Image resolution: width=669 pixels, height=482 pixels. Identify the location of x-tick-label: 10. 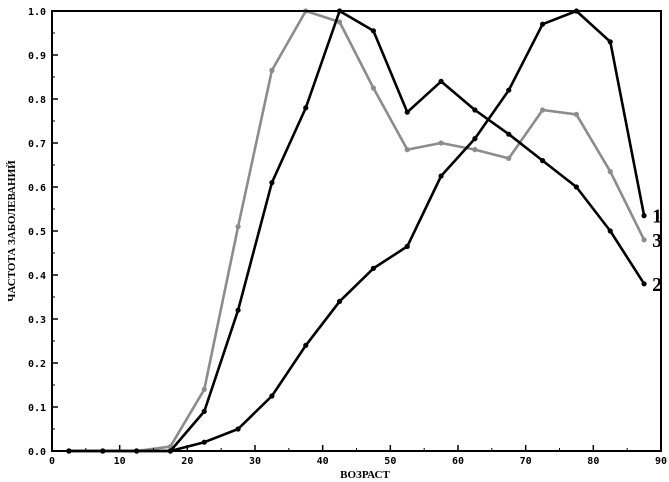
(120, 461).